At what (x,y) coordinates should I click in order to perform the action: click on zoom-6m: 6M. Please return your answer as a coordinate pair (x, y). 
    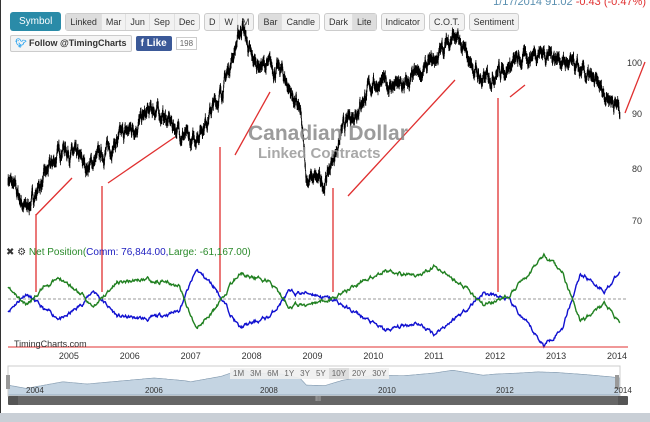
    Looking at the image, I should click on (273, 373).